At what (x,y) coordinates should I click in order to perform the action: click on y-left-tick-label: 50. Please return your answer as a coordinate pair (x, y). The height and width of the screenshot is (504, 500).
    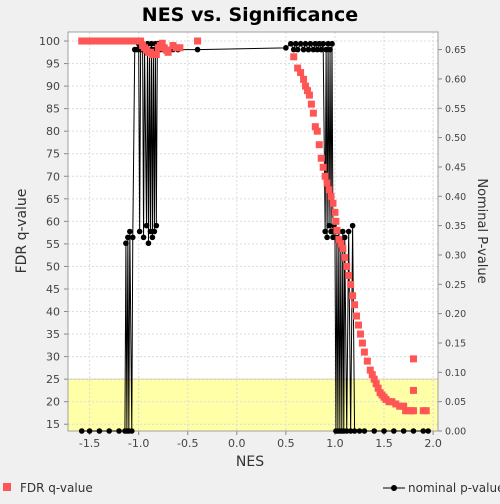
    Looking at the image, I should click on (53, 266).